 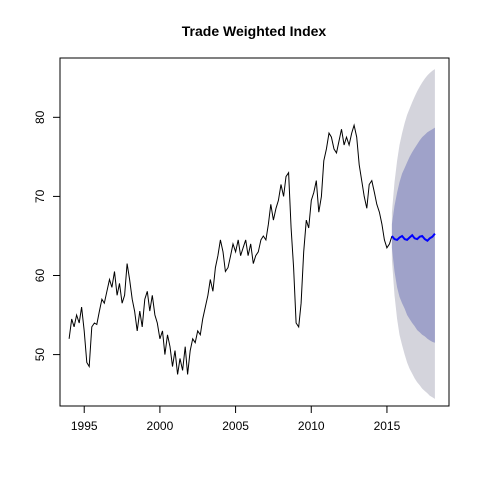 I want to click on y-tick-label: 60, so click(x=40, y=276).